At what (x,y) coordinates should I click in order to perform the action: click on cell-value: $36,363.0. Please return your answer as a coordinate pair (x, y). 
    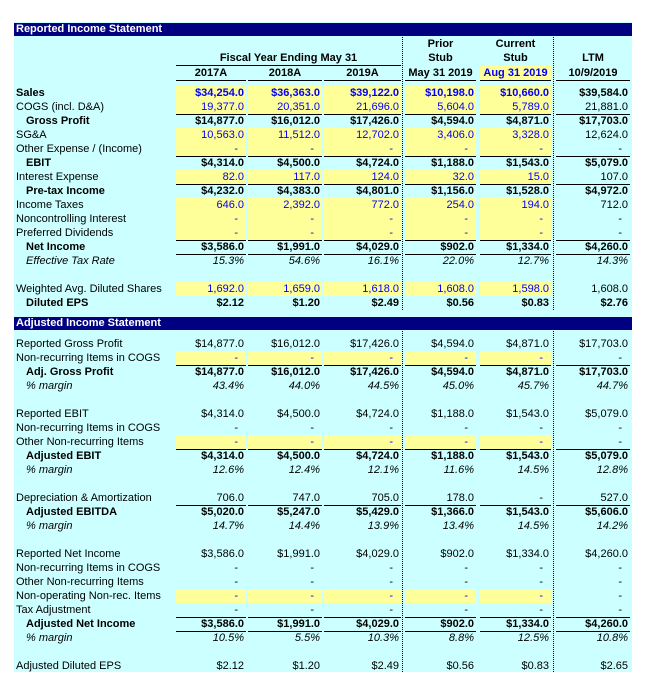
    Looking at the image, I should click on (285, 93).